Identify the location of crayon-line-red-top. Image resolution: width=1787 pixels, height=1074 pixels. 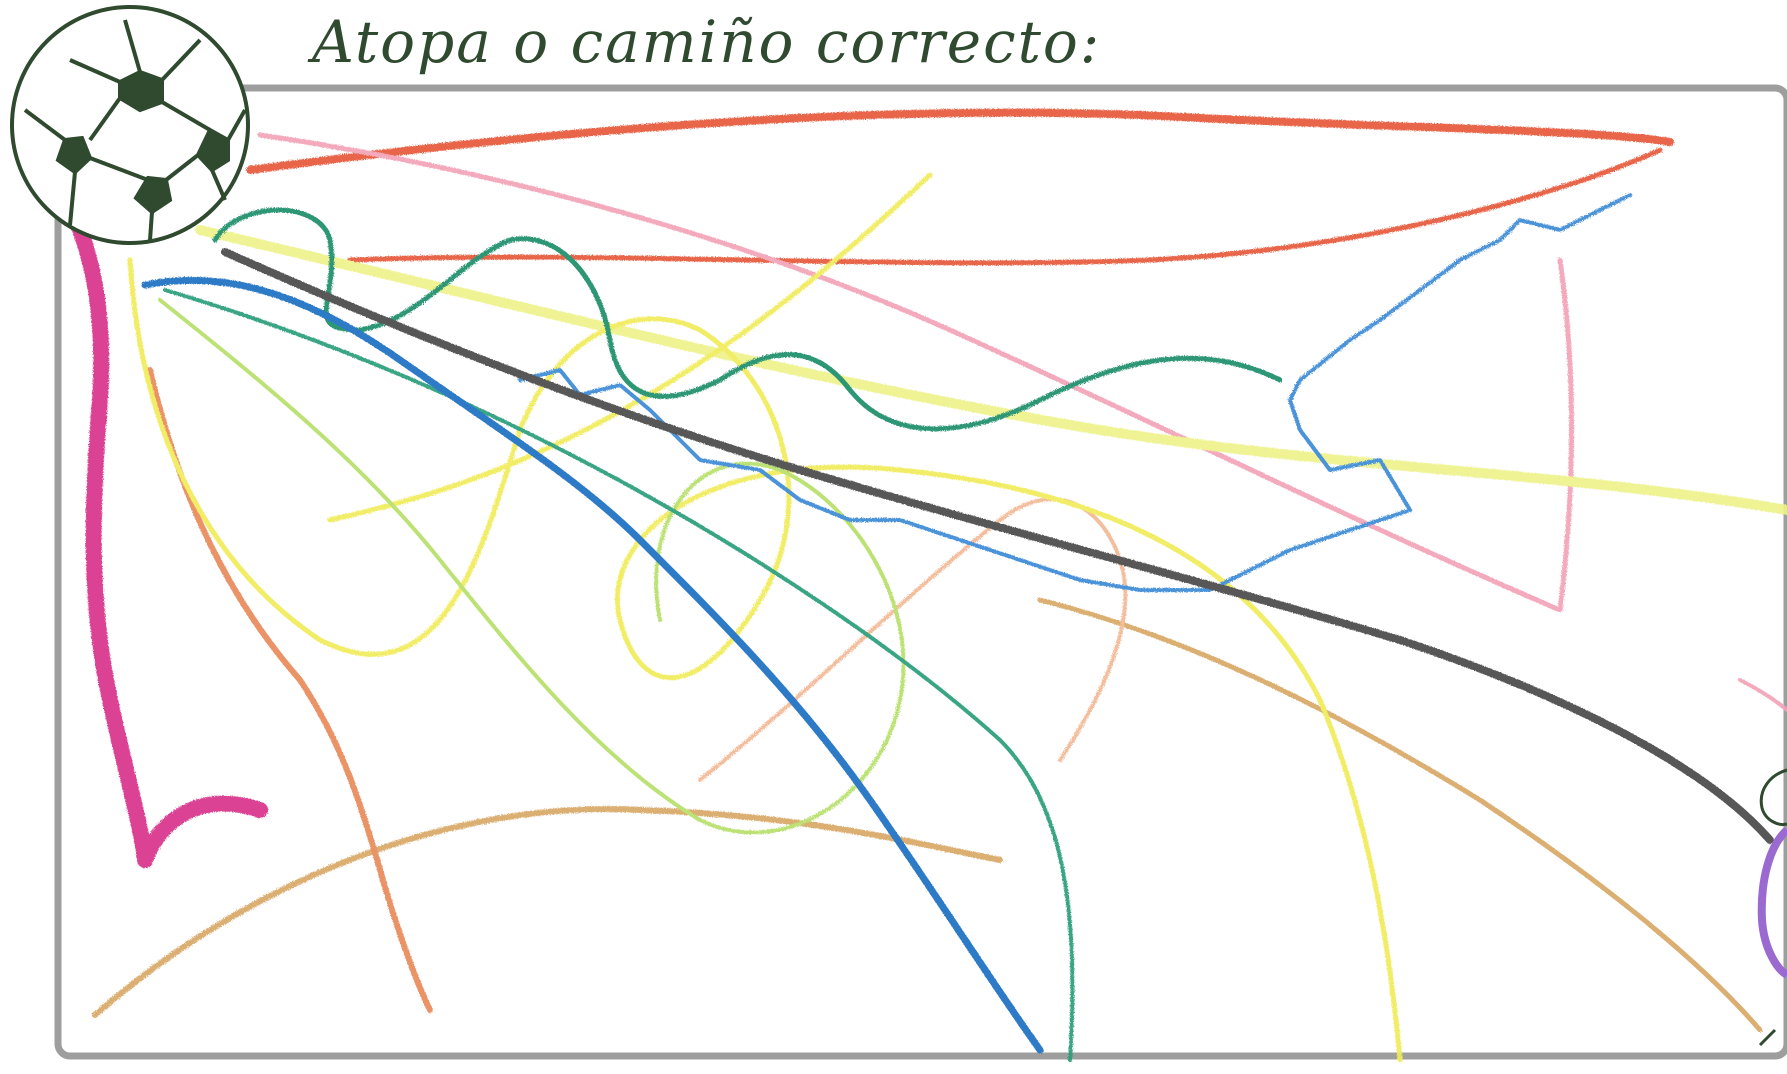
(960, 141).